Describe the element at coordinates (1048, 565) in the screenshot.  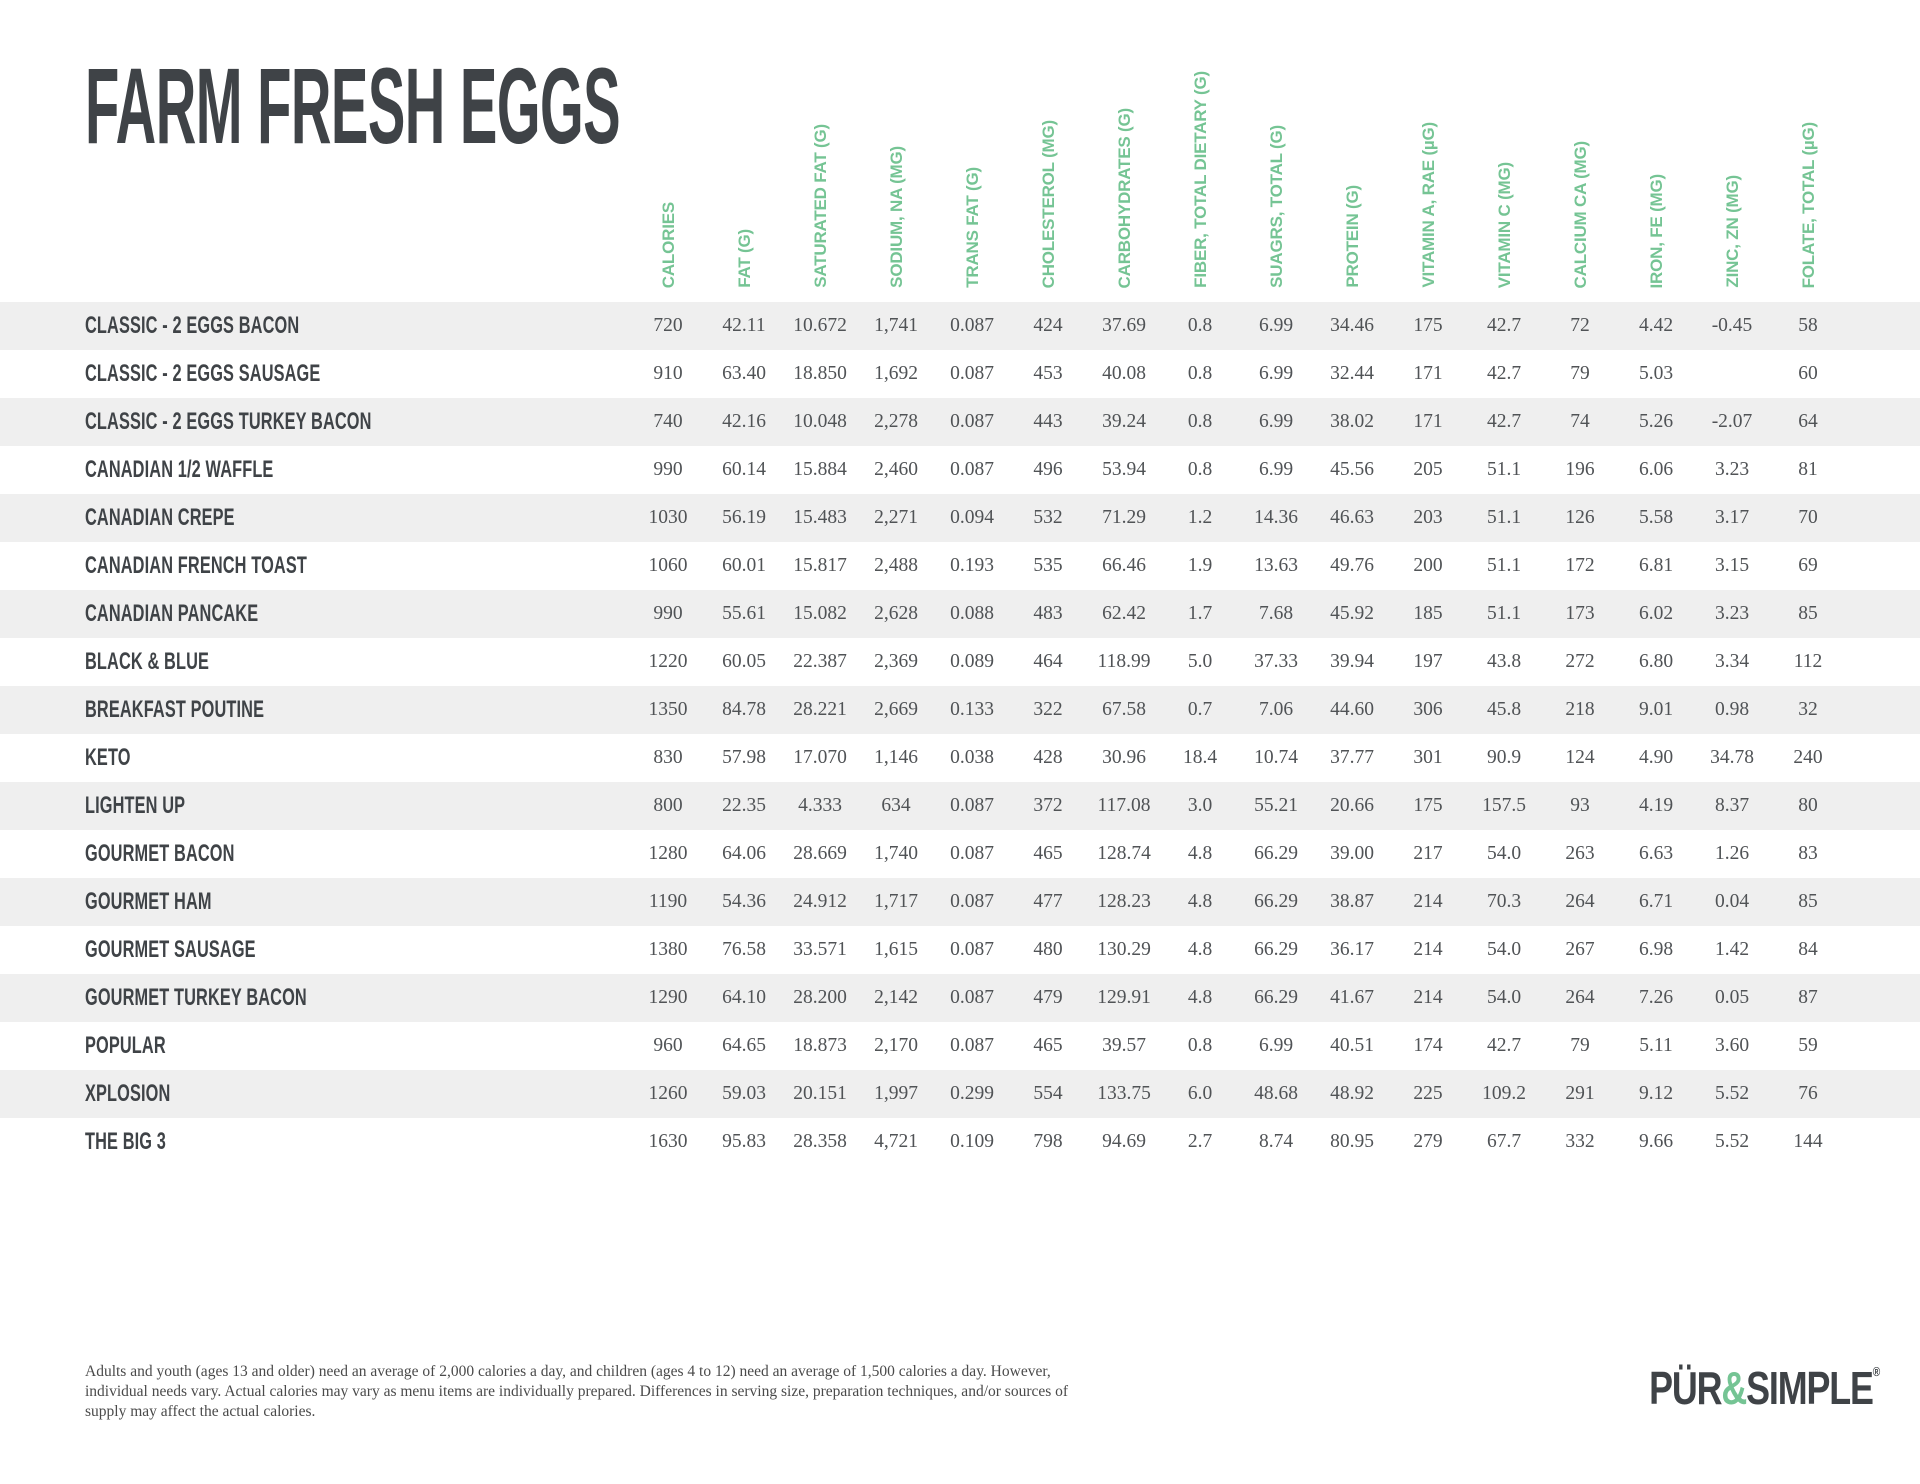
I see `value-cell: 535` at that location.